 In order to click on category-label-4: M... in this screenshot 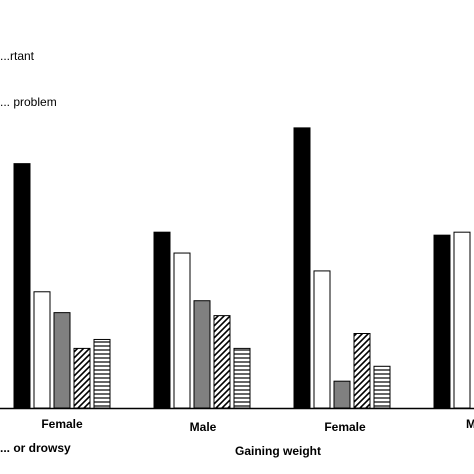, I will do `click(470, 424)`.